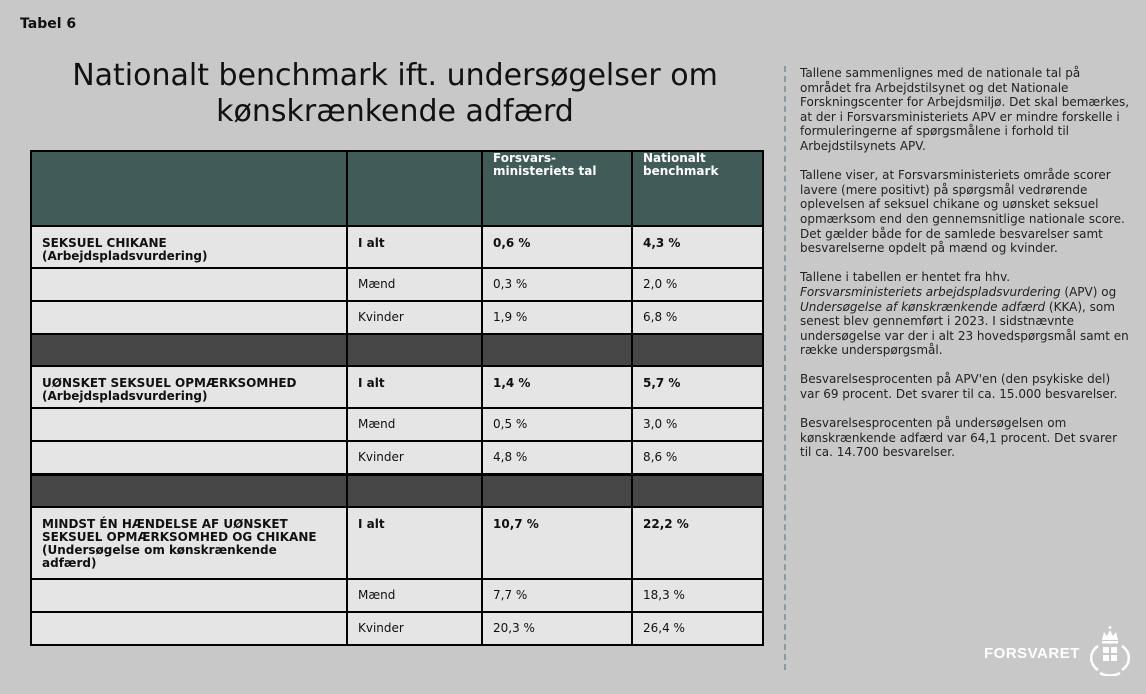 The height and width of the screenshot is (694, 1146). Describe the element at coordinates (557, 543) in the screenshot. I see `forsvar-value: 10,7 %` at that location.